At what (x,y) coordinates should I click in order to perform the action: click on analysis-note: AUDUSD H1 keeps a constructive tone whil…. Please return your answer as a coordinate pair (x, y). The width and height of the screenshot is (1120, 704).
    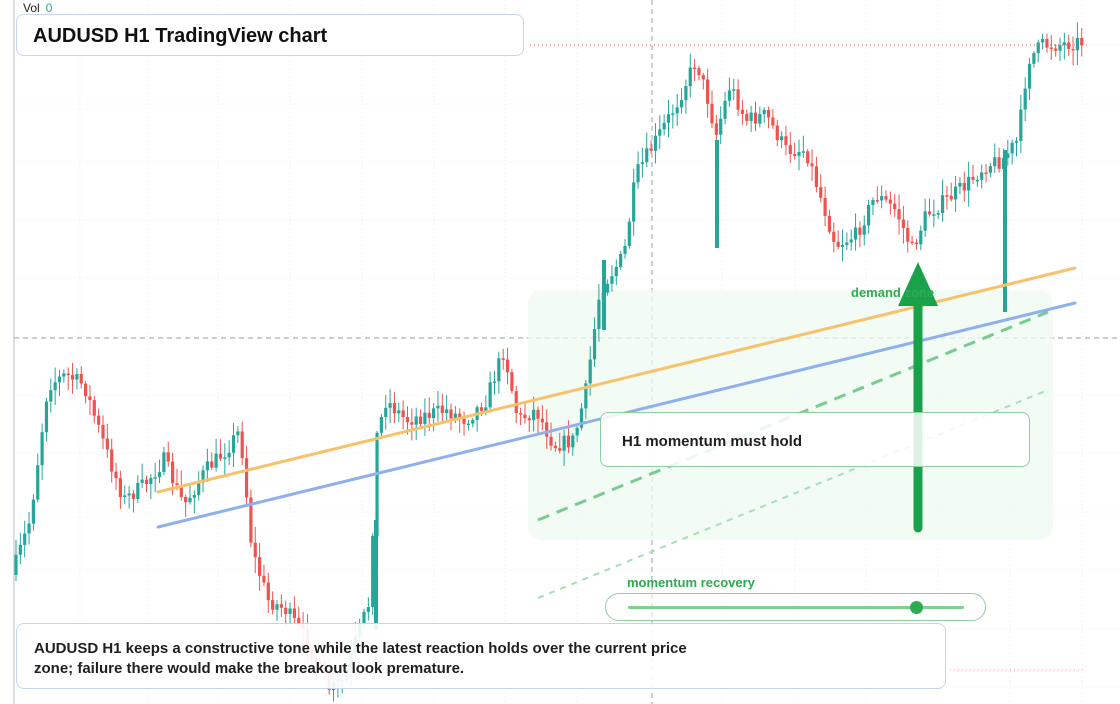
    Looking at the image, I should click on (481, 656).